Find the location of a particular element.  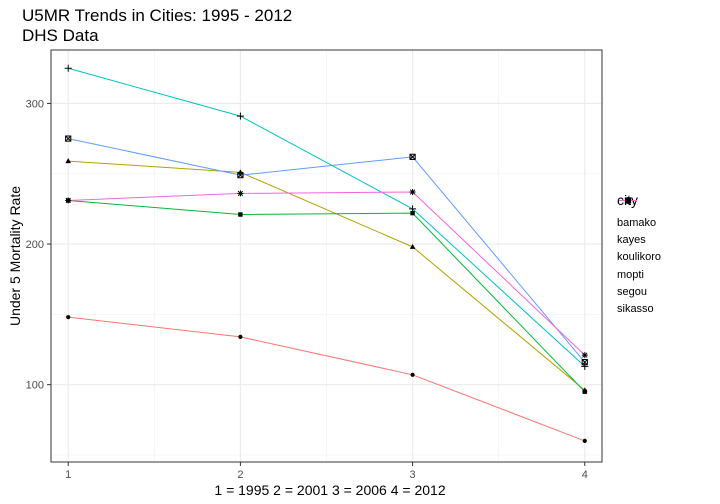

legend-item-mopti: mopti is located at coordinates (639, 240).